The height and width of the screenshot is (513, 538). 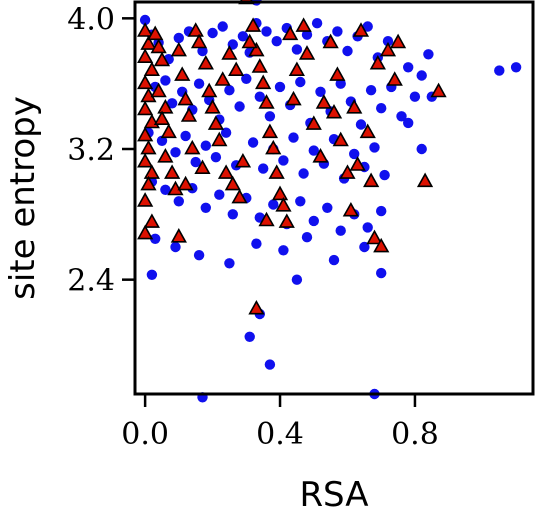 What do you see at coordinates (333, 494) in the screenshot?
I see `x-axis-label: RSA` at bounding box center [333, 494].